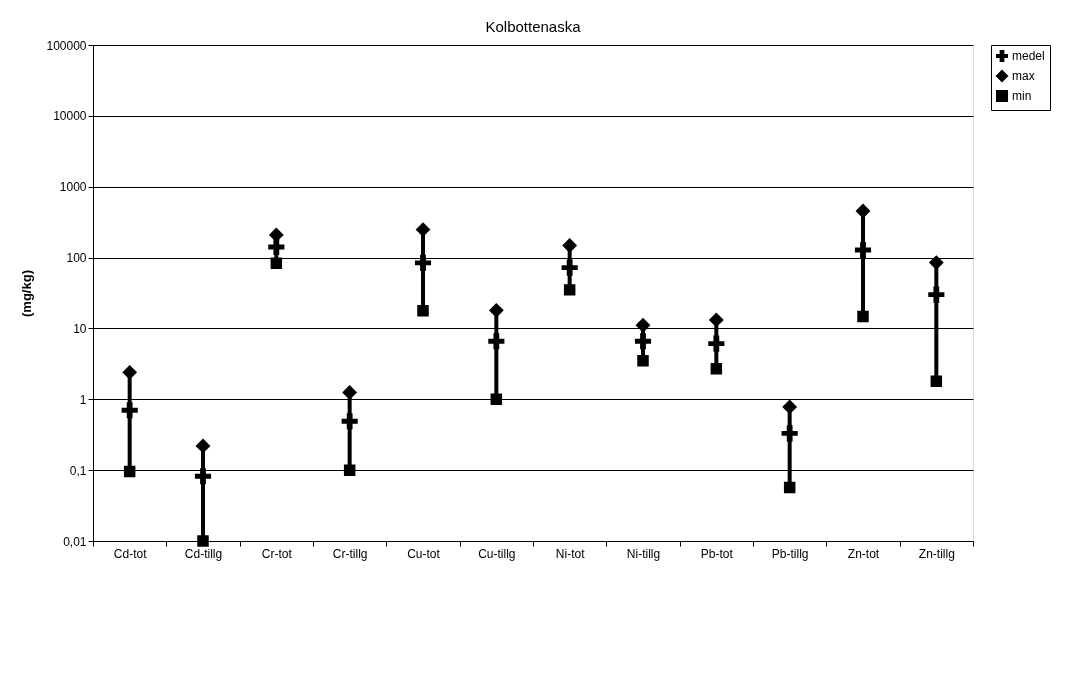 The width and height of the screenshot is (1078, 673). Describe the element at coordinates (27, 293) in the screenshot. I see `y-axis-title: (mg/kg)` at that location.